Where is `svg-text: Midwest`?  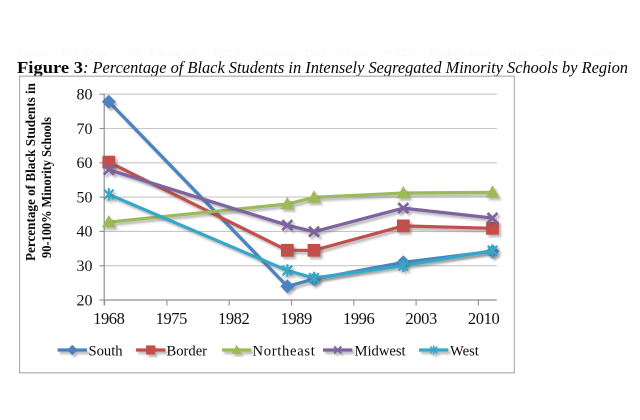 svg-text: Midwest is located at coordinates (380, 352).